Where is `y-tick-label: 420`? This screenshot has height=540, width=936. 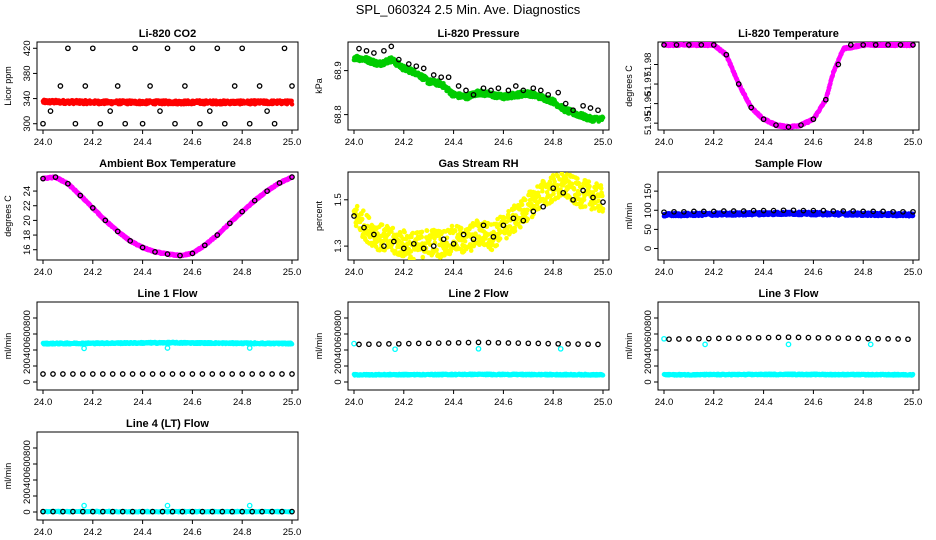 y-tick-label: 420 is located at coordinates (27, 48).